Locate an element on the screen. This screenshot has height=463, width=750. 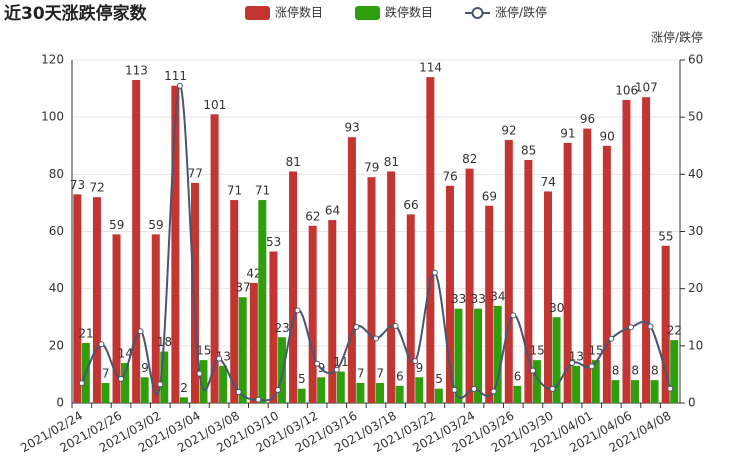
legend-swatch is located at coordinates (477, 13).